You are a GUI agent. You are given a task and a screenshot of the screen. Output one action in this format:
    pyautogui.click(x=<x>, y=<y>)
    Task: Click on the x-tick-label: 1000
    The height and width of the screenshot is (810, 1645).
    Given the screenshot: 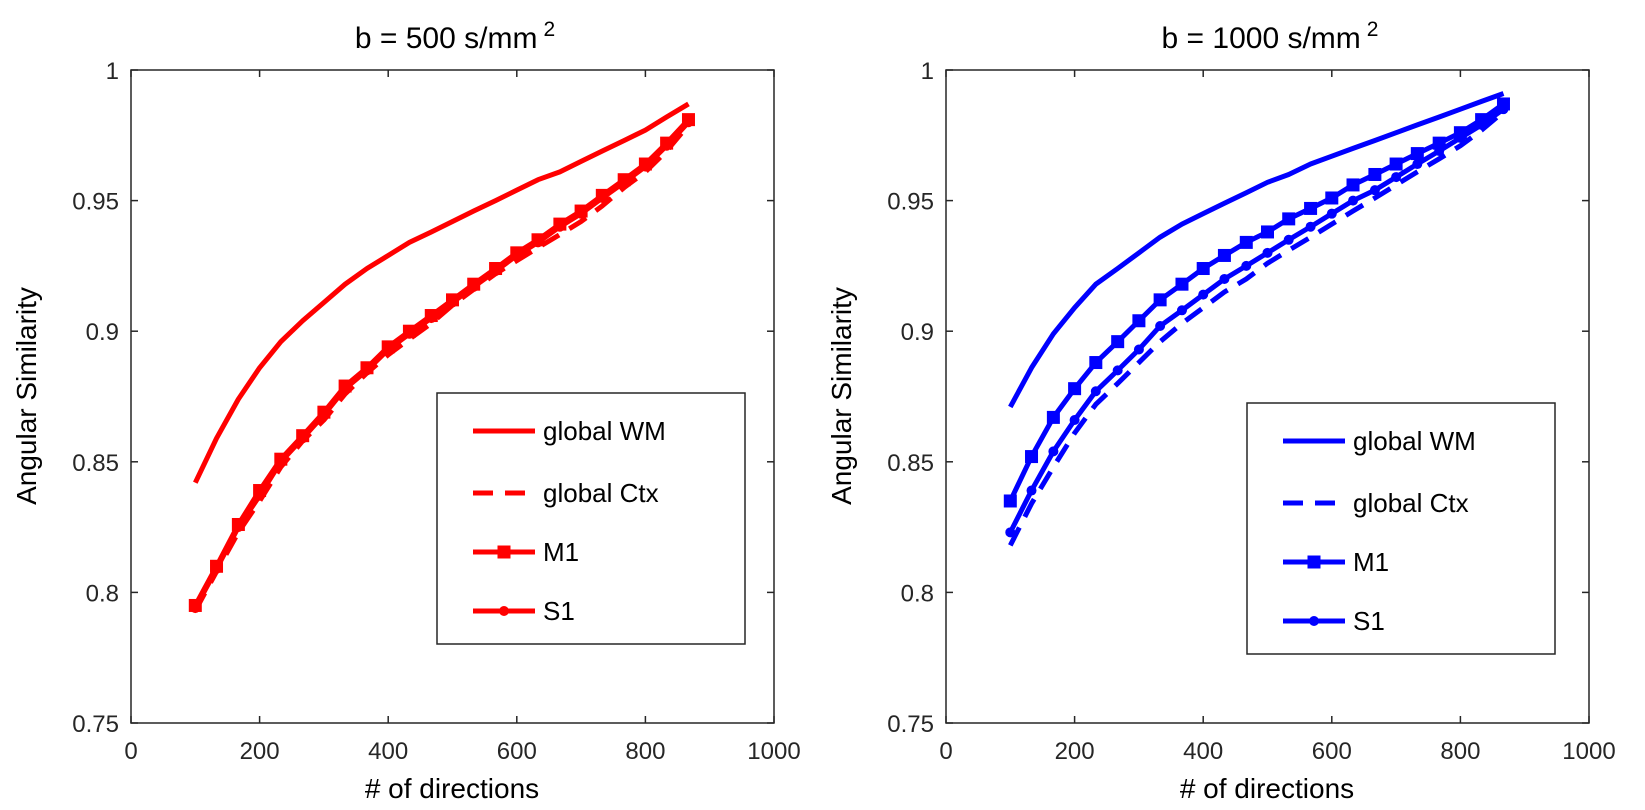 What is the action you would take?
    pyautogui.click(x=773, y=751)
    